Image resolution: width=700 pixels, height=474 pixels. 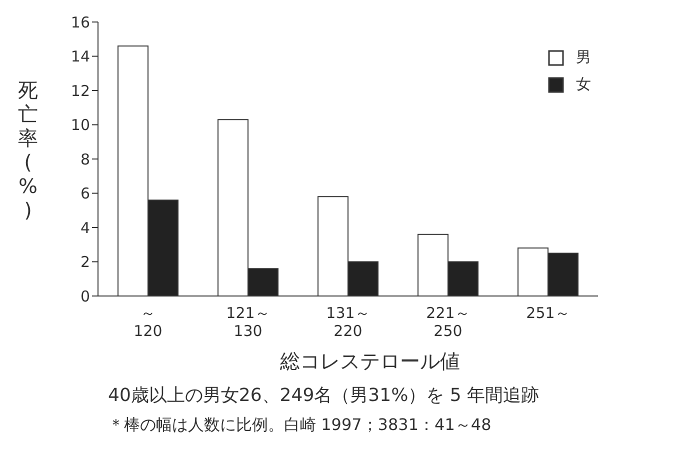 What do you see at coordinates (248, 322) in the screenshot?
I see `x-tick-label: 121～ 130` at bounding box center [248, 322].